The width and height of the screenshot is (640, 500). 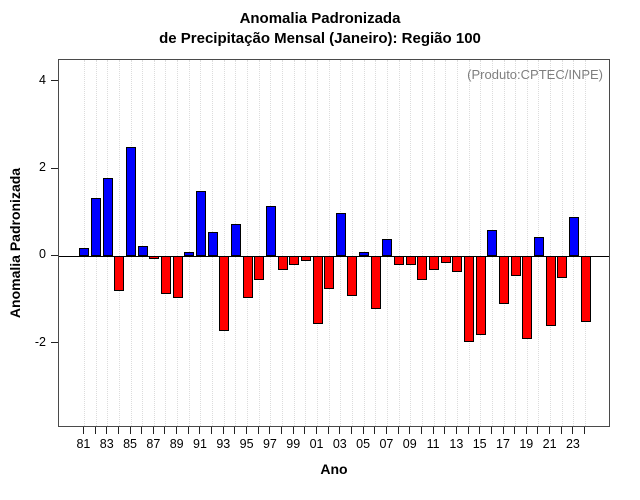 What do you see at coordinates (200, 223) in the screenshot?
I see `bar-1991` at bounding box center [200, 223].